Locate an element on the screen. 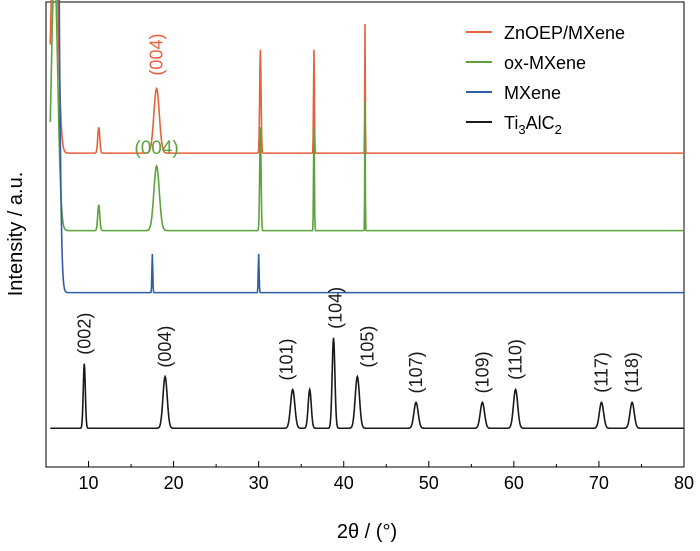 The width and height of the screenshot is (700, 551). peak-label: (118) is located at coordinates (632, 372).